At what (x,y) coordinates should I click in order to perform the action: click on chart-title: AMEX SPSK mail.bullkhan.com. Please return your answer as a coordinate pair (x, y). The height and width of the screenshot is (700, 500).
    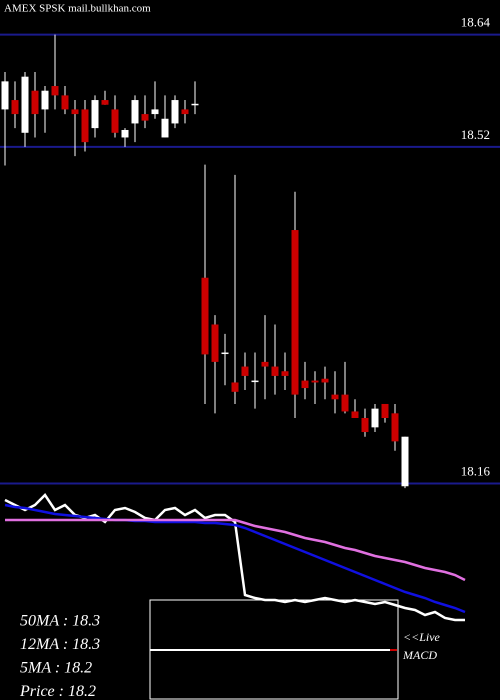
    Looking at the image, I should click on (77, 9).